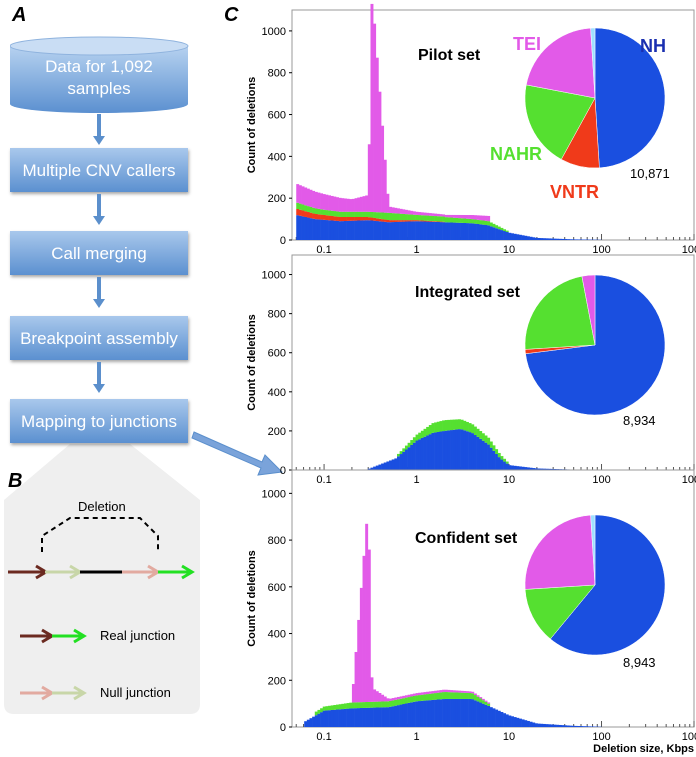  Describe the element at coordinates (516, 154) in the screenshot. I see `pie-legend-label: NAHR` at that location.